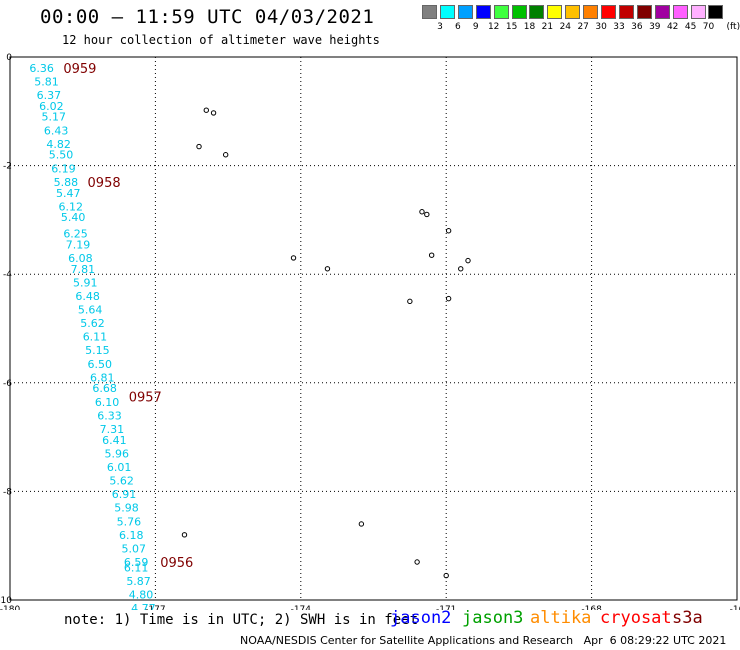  Describe the element at coordinates (9, 58) in the screenshot. I see `y-tick-label: 0` at that location.